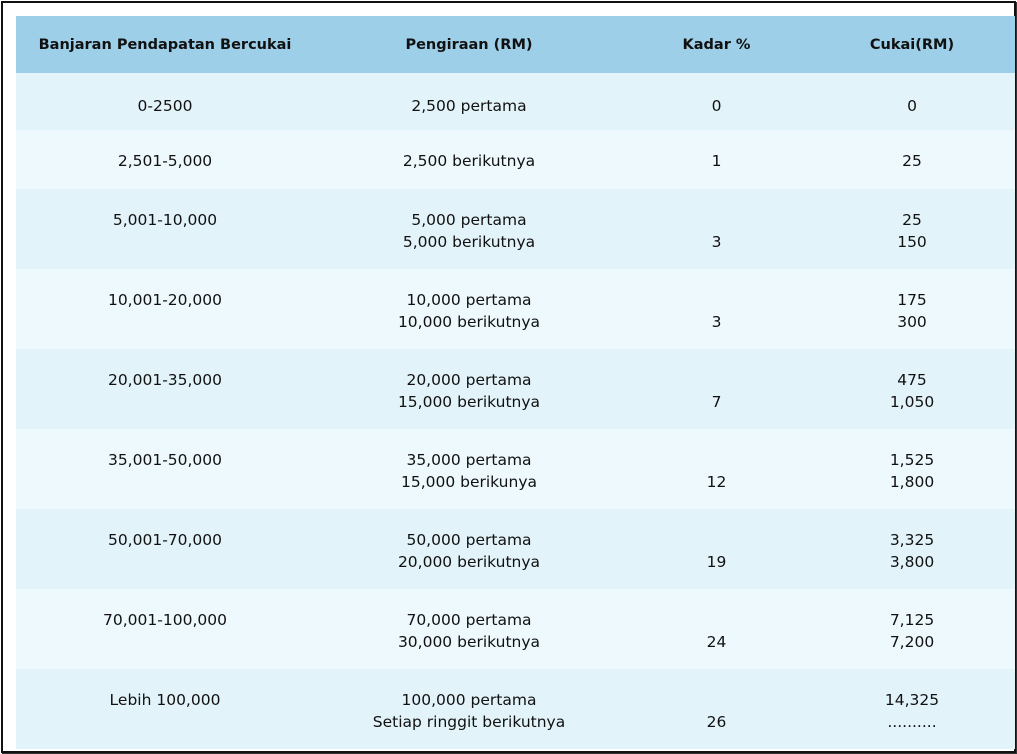 The width and height of the screenshot is (1017, 754). What do you see at coordinates (912, 311) in the screenshot?
I see `tax-cell: 175 300` at bounding box center [912, 311].